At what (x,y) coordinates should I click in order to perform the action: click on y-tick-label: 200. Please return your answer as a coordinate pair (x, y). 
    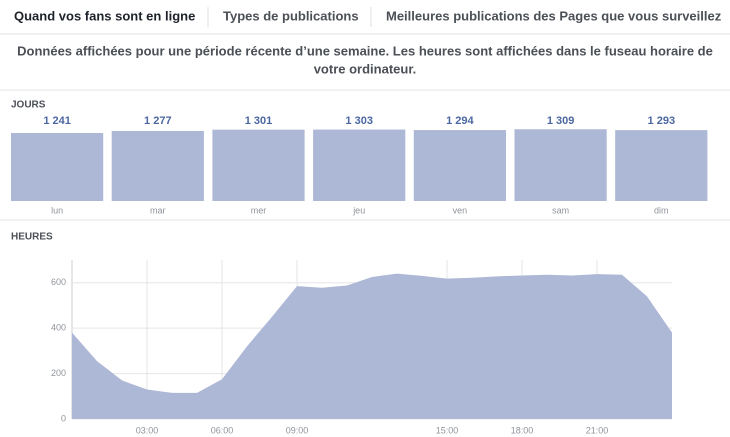
    Looking at the image, I should click on (58, 373).